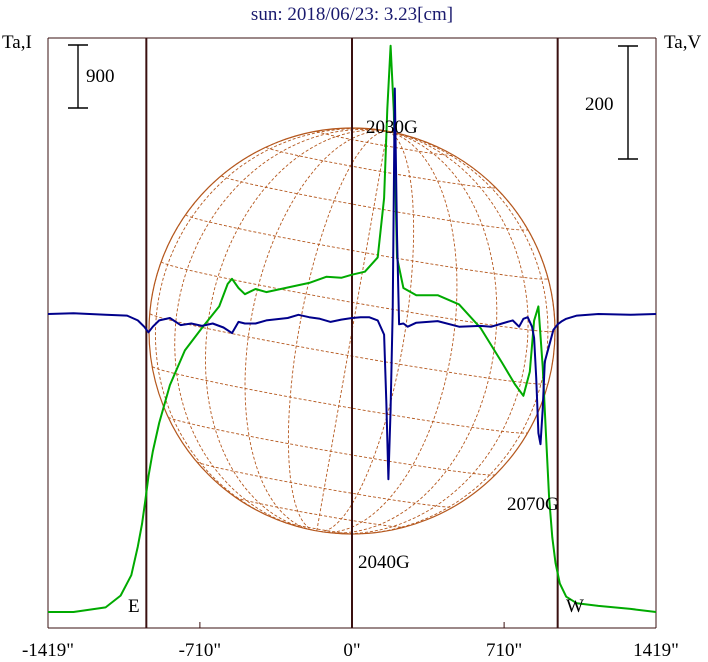  Describe the element at coordinates (575, 606) in the screenshot. I see `limb-label-west: W` at that location.